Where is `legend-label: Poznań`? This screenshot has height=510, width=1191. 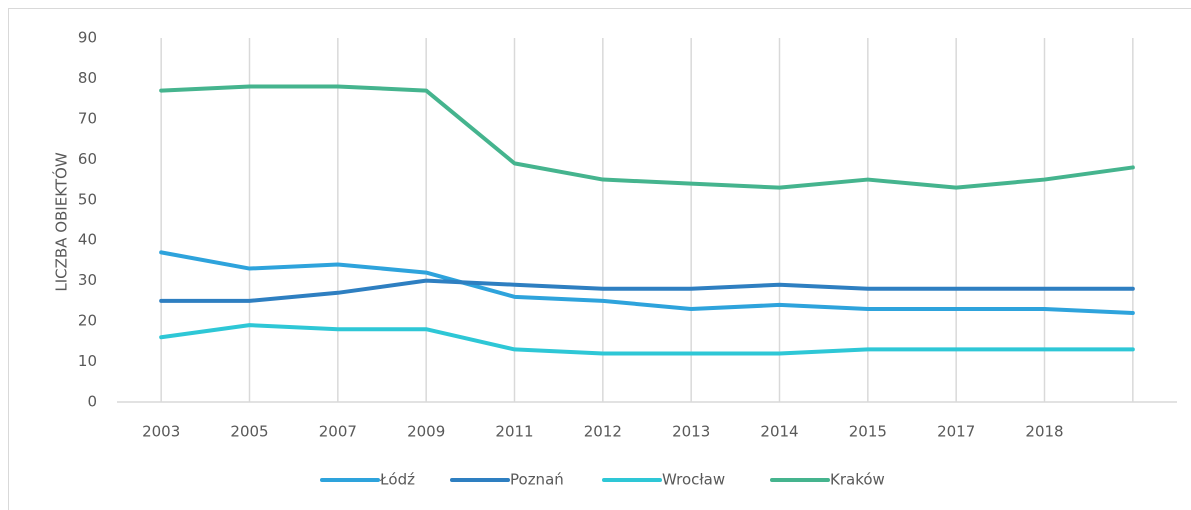 legend-label: Poznań is located at coordinates (537, 480).